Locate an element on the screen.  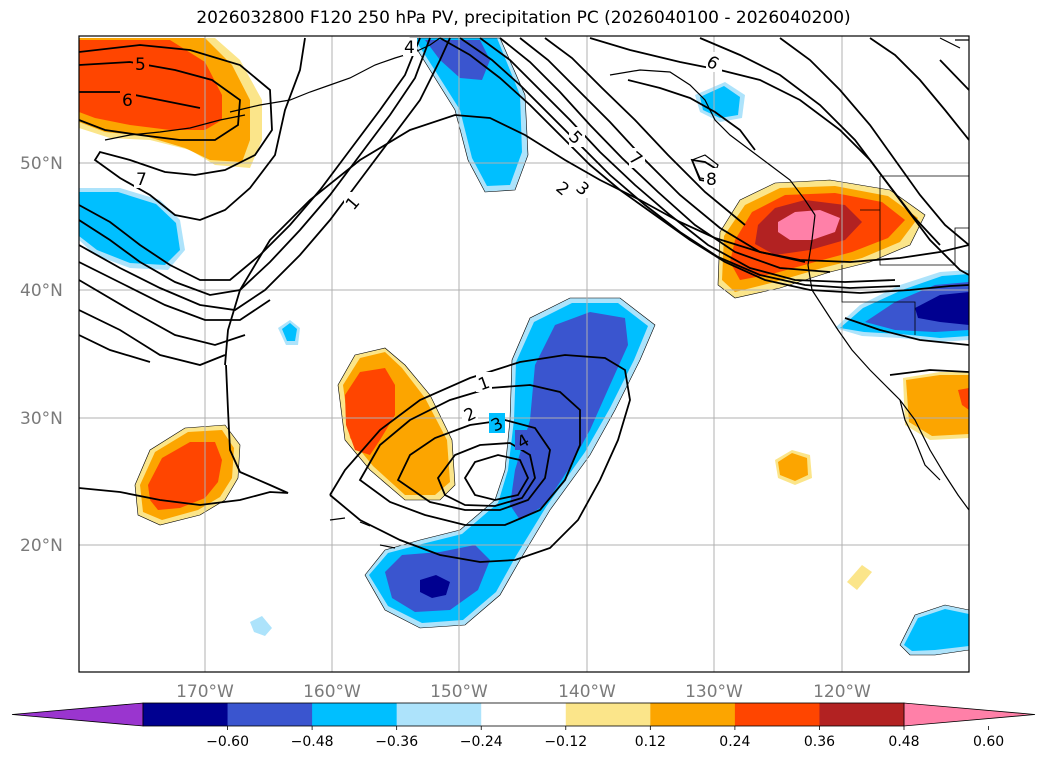
lon-label: 170°W is located at coordinates (205, 692).